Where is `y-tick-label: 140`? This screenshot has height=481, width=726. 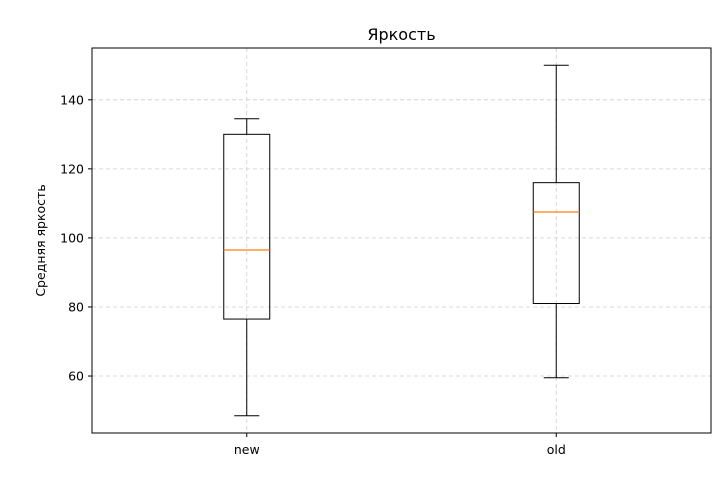
y-tick-label: 140 is located at coordinates (72, 99).